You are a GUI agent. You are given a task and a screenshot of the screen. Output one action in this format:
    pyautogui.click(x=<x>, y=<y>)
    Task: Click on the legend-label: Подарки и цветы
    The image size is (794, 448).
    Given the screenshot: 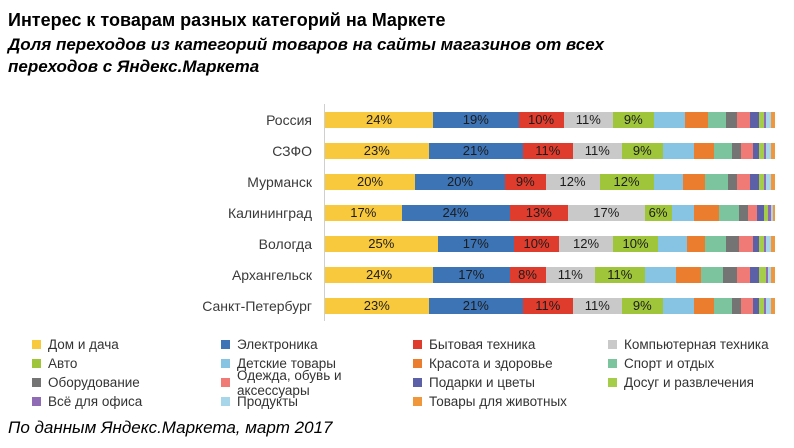 What is the action you would take?
    pyautogui.click(x=482, y=382)
    